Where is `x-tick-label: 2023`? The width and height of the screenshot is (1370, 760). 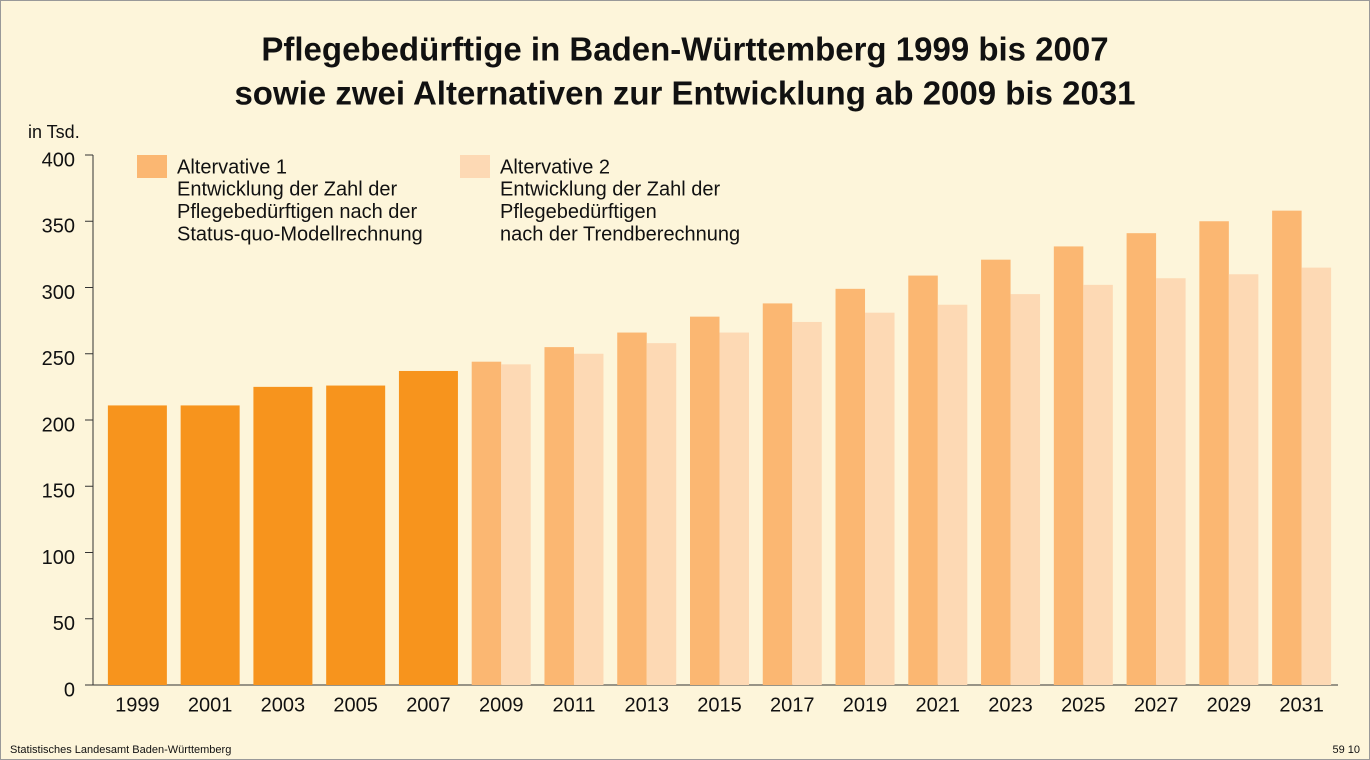
x-tick-label: 2023 is located at coordinates (1010, 705).